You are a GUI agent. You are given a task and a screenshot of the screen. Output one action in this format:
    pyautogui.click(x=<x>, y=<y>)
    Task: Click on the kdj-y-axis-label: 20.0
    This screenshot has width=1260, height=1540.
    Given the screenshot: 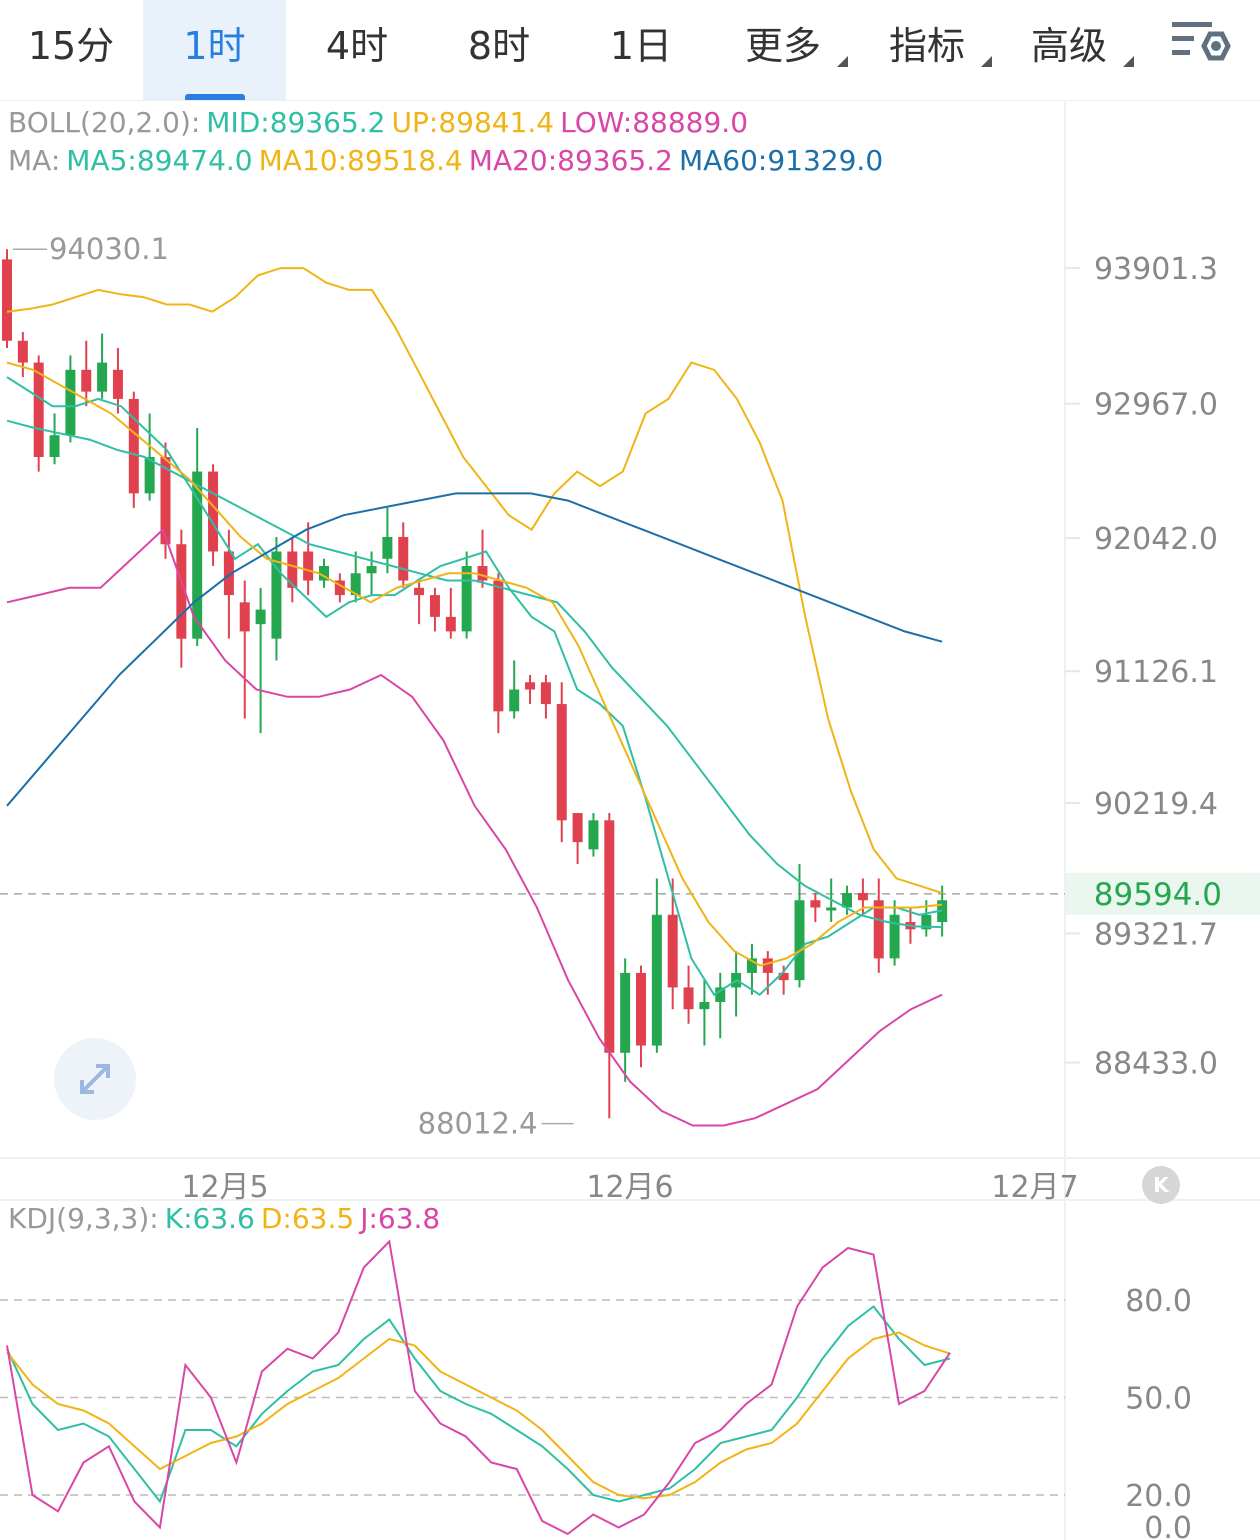 What is the action you would take?
    pyautogui.click(x=1158, y=1496)
    